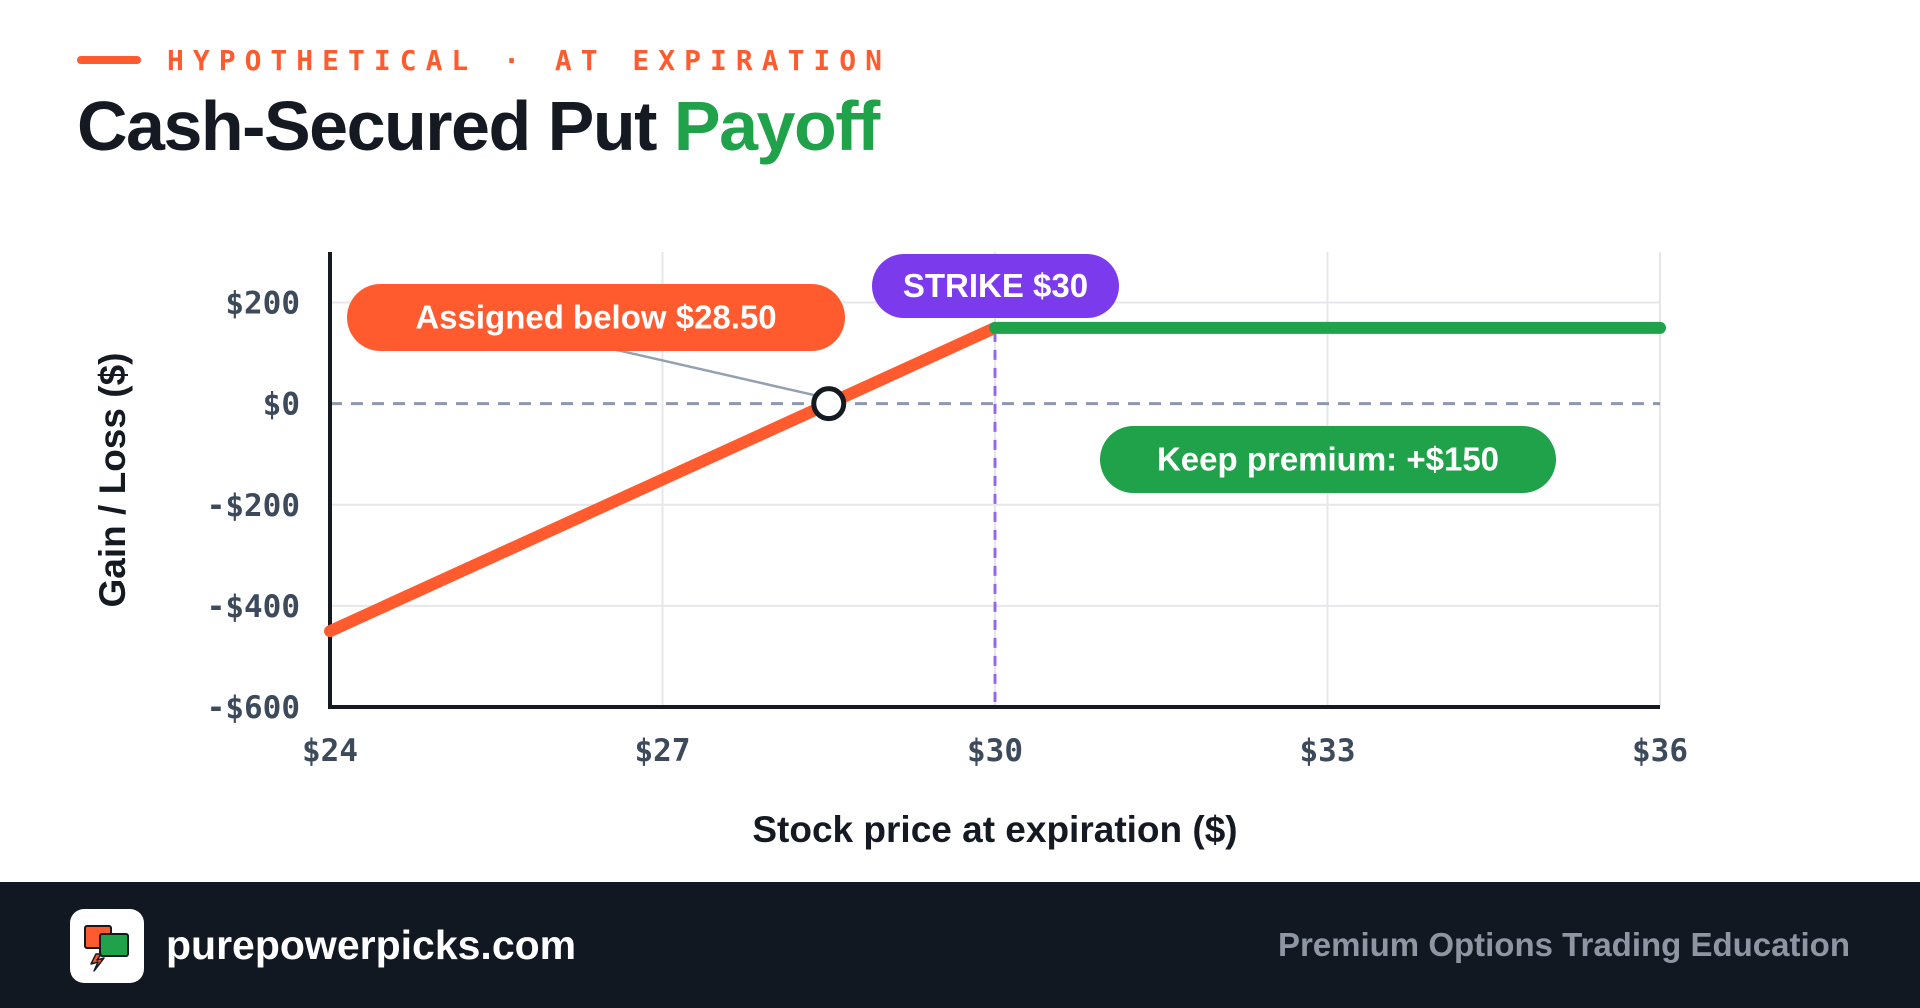 Image resolution: width=1920 pixels, height=1008 pixels. Describe the element at coordinates (367, 126) in the screenshot. I see `title-main: Cash-Secured Put` at that location.